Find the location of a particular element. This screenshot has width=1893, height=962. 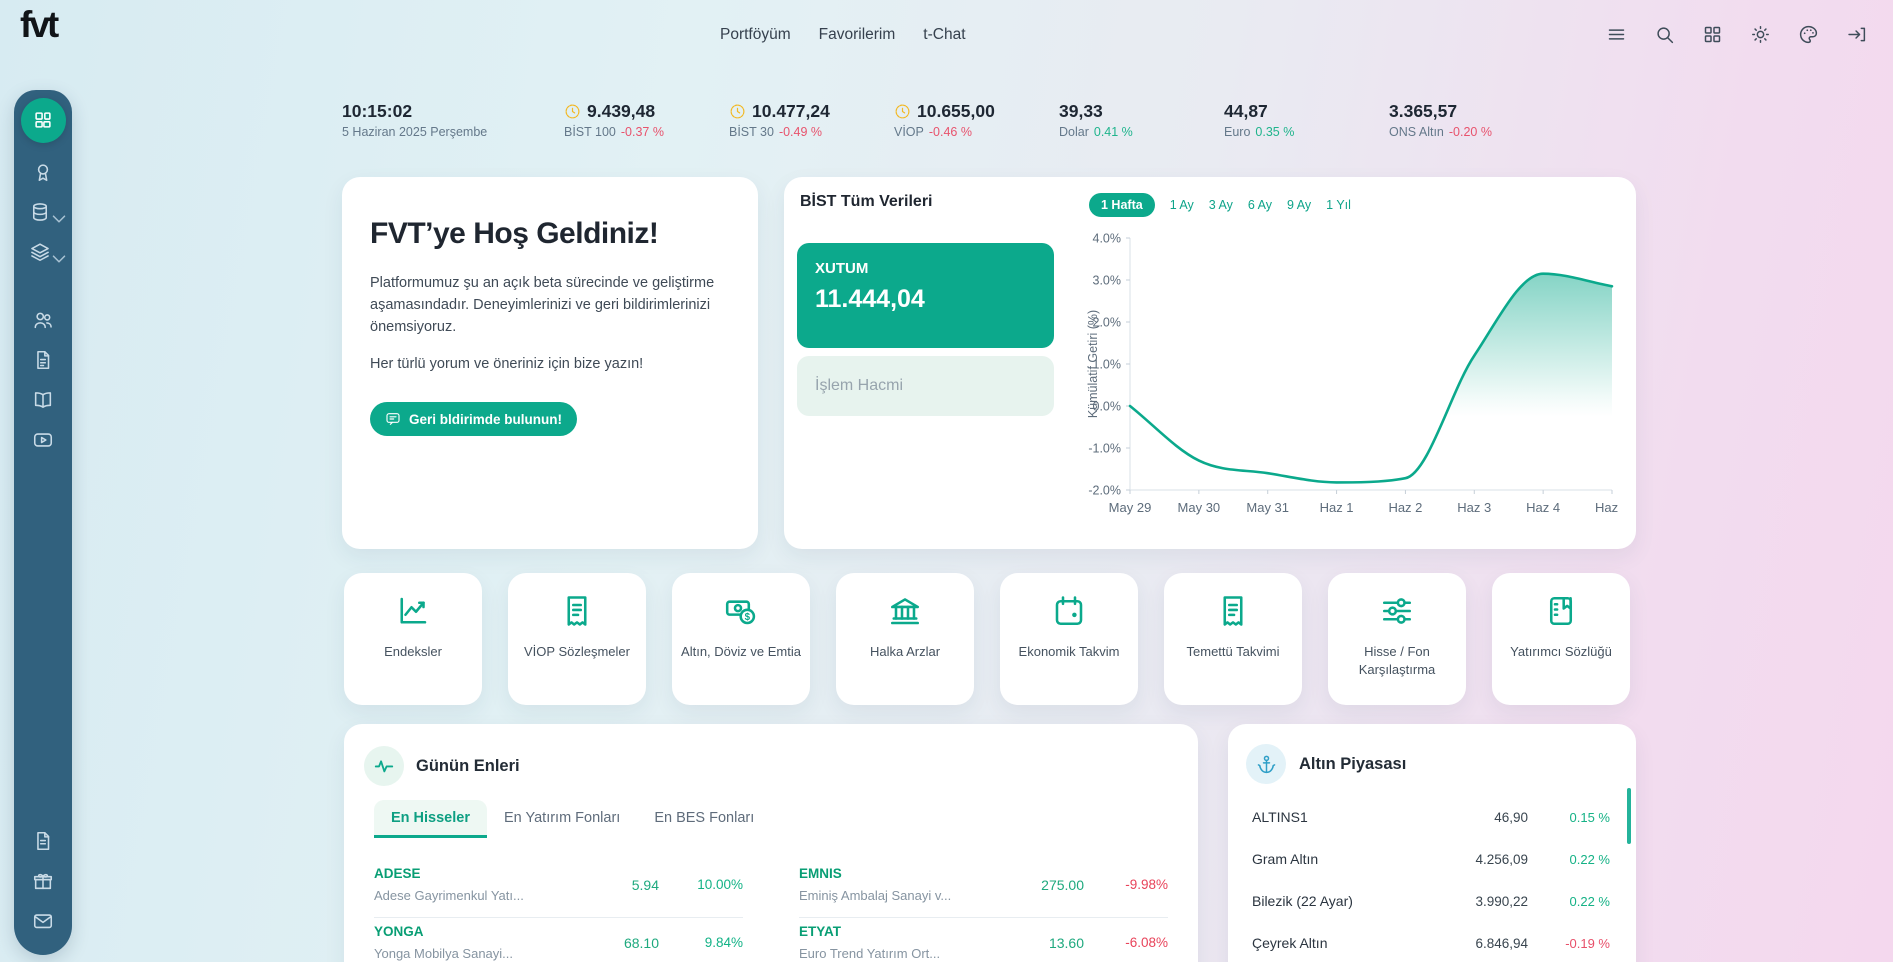

ticker-date: 5 Haziran 2025 Perşembe is located at coordinates (415, 132).